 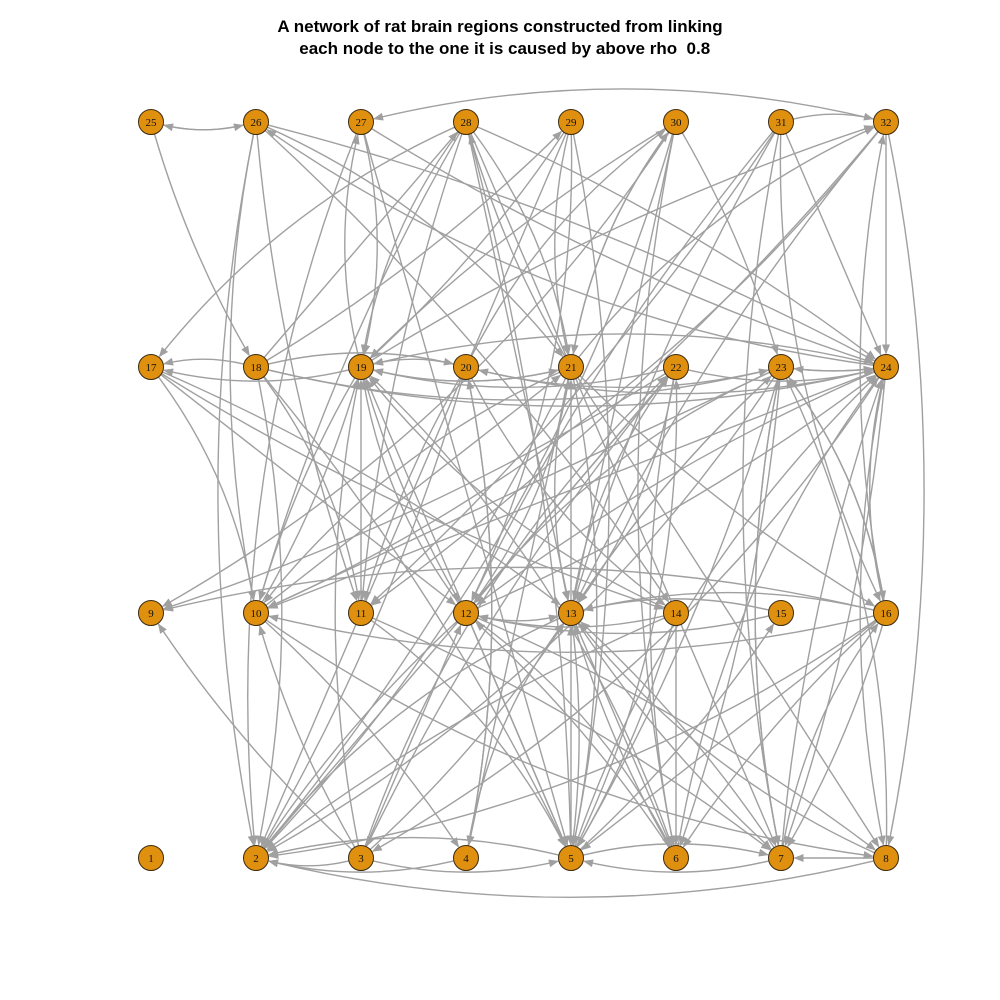 I want to click on node-20: 20, so click(x=466, y=367).